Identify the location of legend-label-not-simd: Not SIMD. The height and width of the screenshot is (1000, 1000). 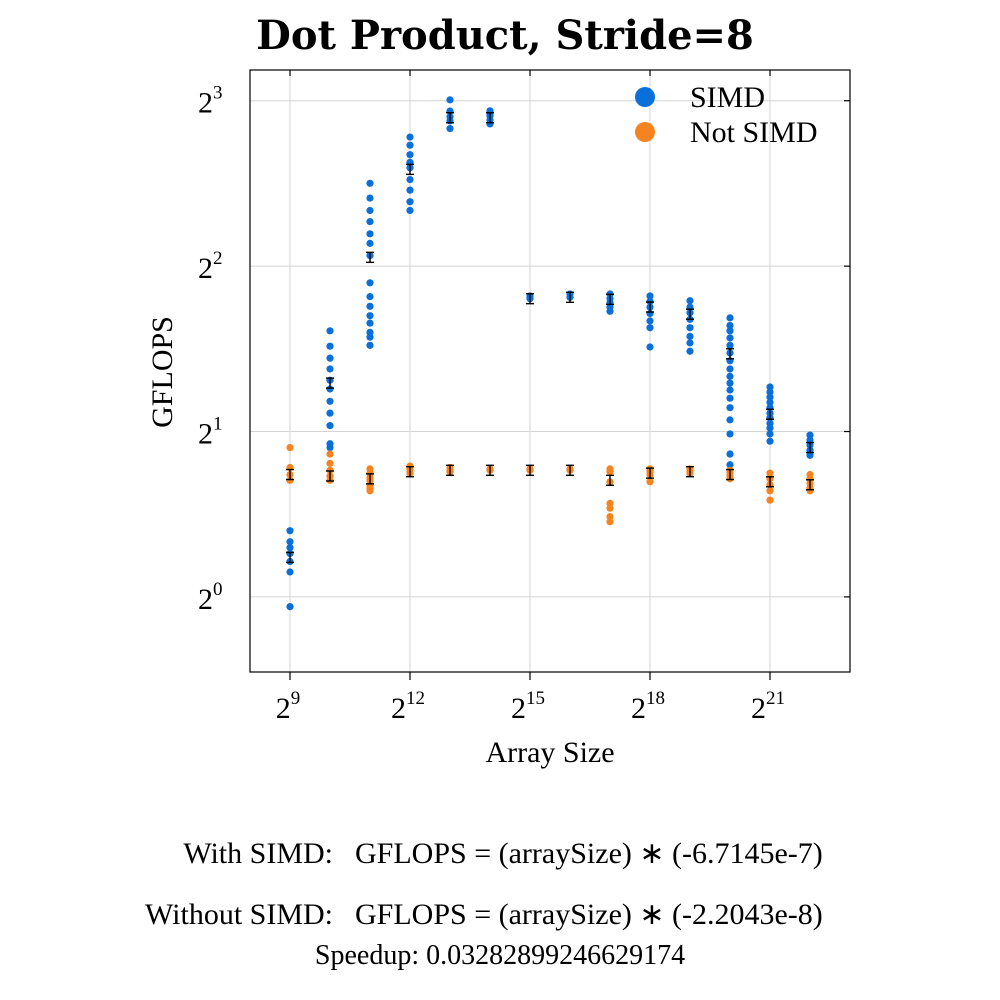
(754, 132).